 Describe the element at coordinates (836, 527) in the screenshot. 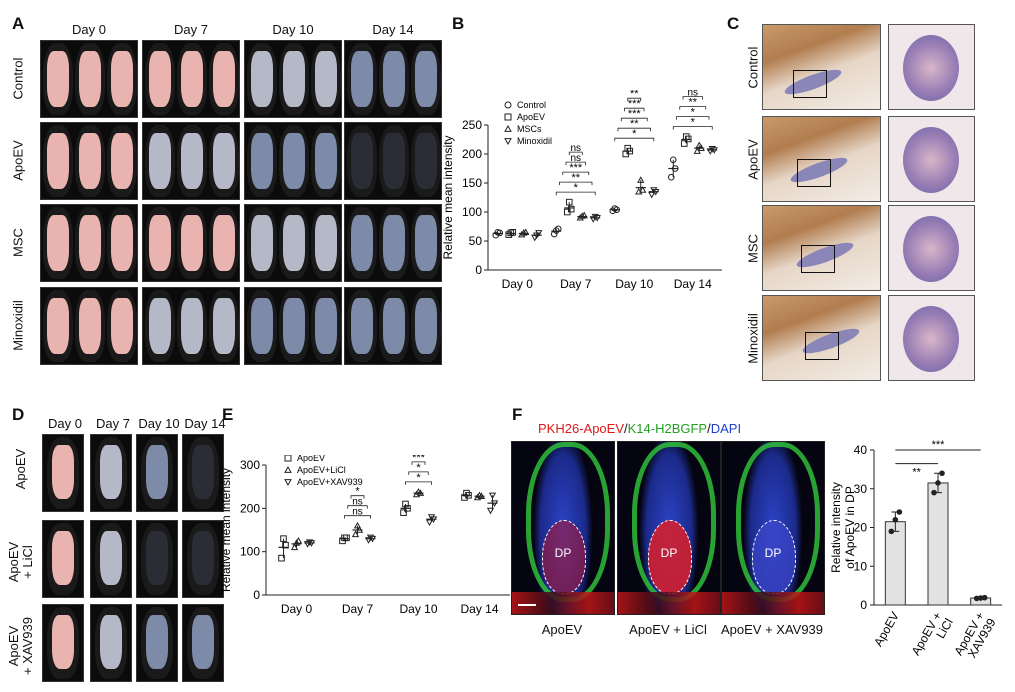

I see `y-axis-label: Relative intensity` at that location.